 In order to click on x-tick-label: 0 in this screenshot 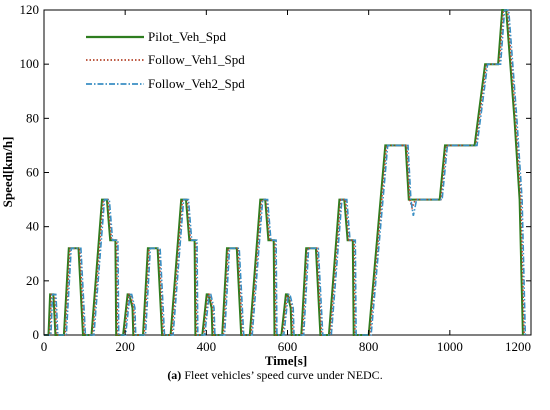, I will do `click(44, 346)`.